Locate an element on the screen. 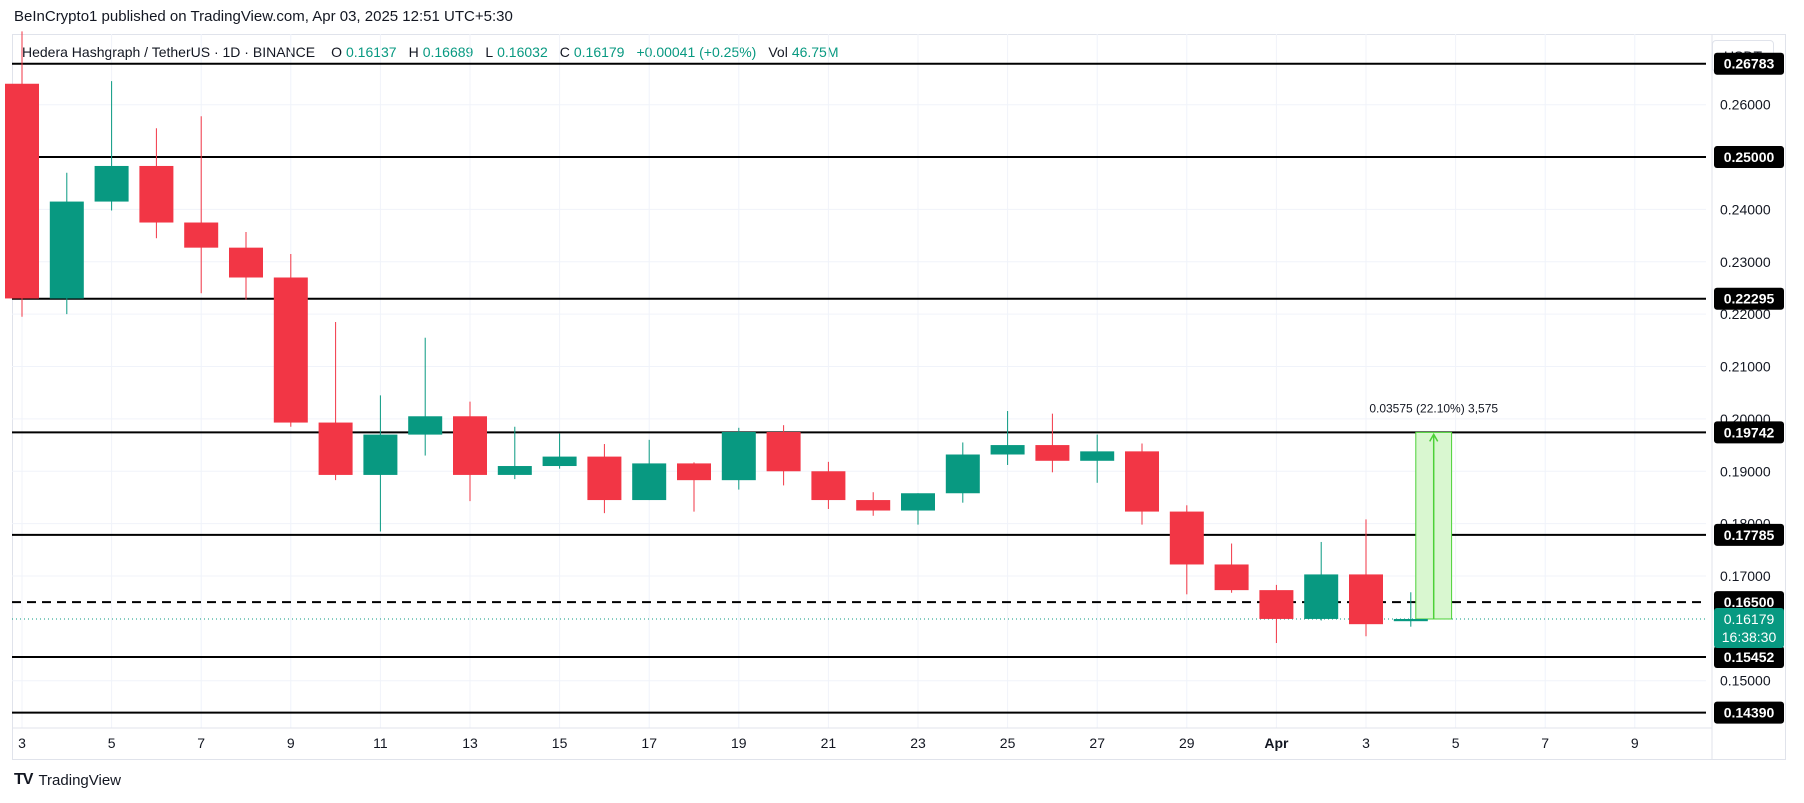  measure-arrow-head is located at coordinates (1434, 437).